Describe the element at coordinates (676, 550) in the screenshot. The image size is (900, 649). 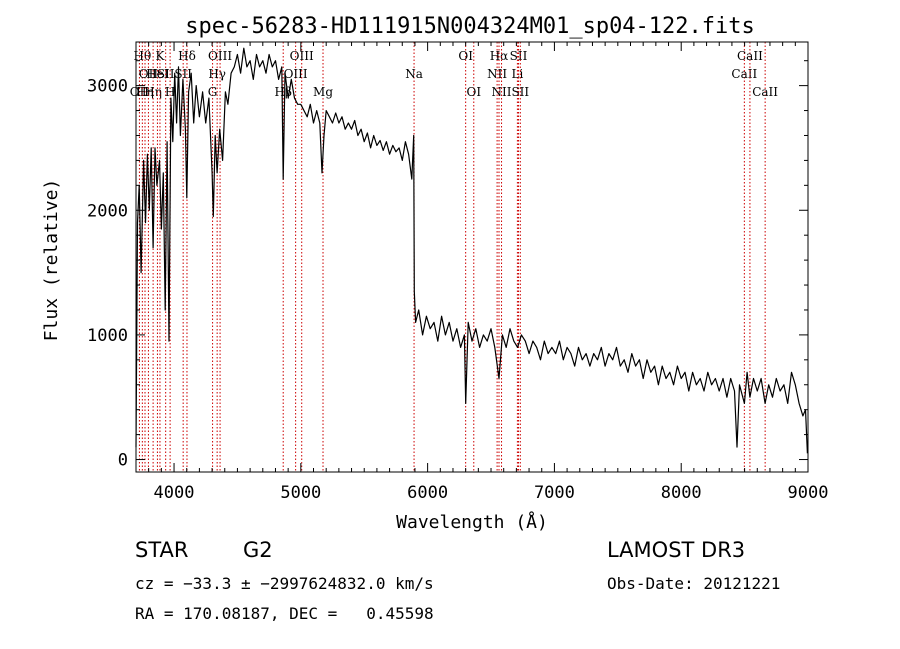
I see `survey-name: LAMOST DR3` at that location.